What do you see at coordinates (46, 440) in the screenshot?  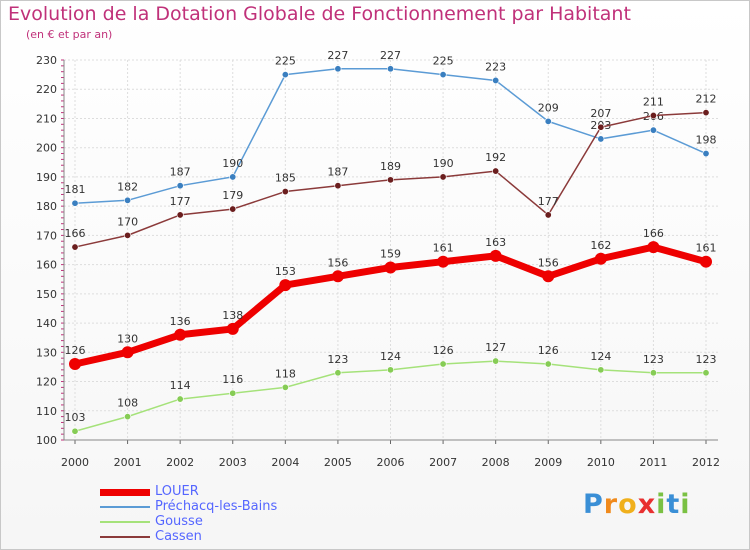 I see `y-tick-label: 100` at bounding box center [46, 440].